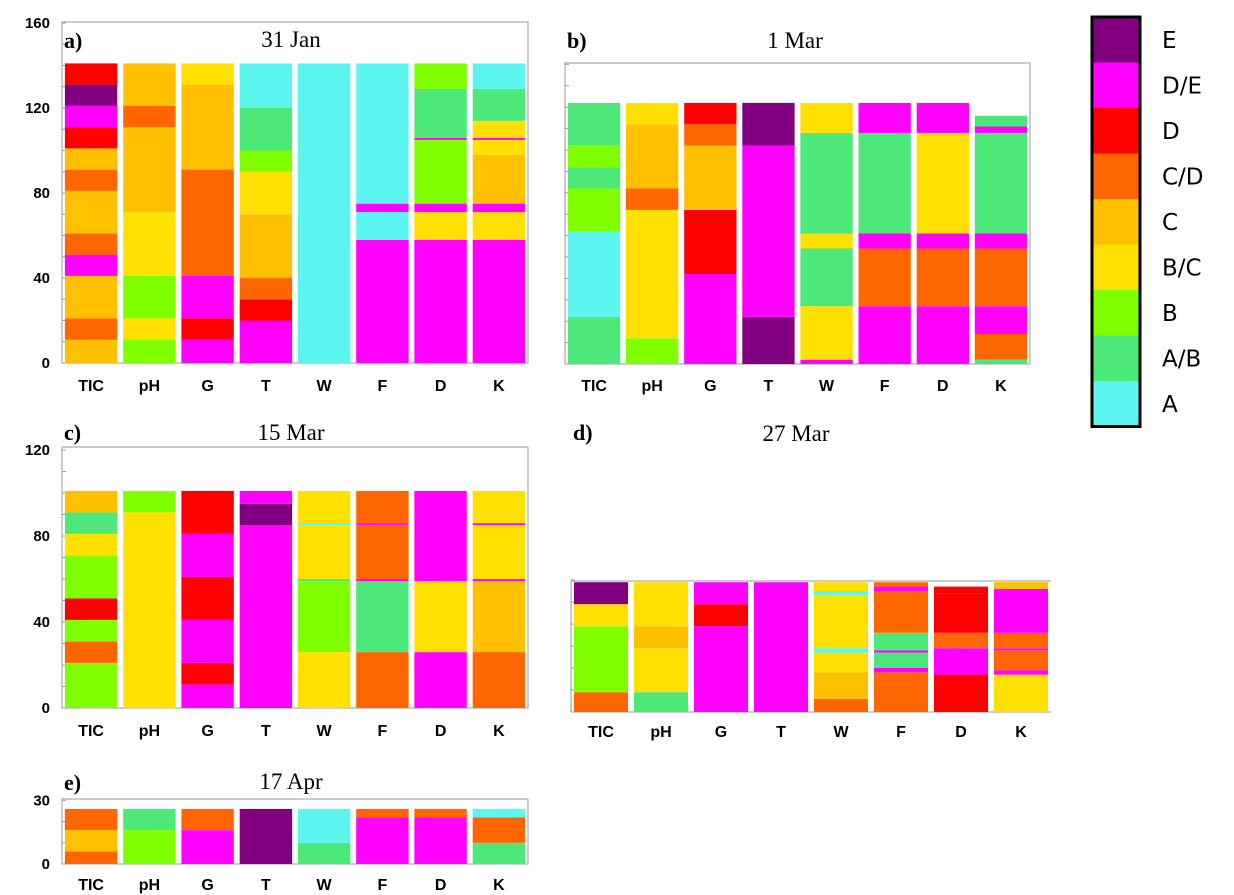  Describe the element at coordinates (291, 781) in the screenshot. I see `panel-title: 17 Apr` at that location.